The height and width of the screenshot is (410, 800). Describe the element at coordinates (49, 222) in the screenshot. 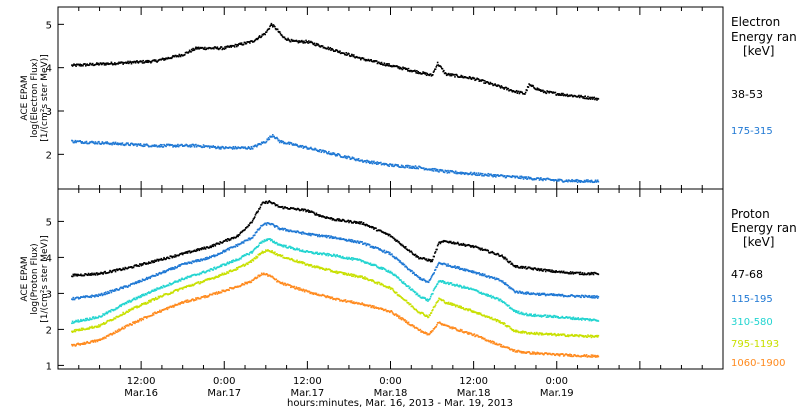

I see `y-tick-label: 5` at that location.